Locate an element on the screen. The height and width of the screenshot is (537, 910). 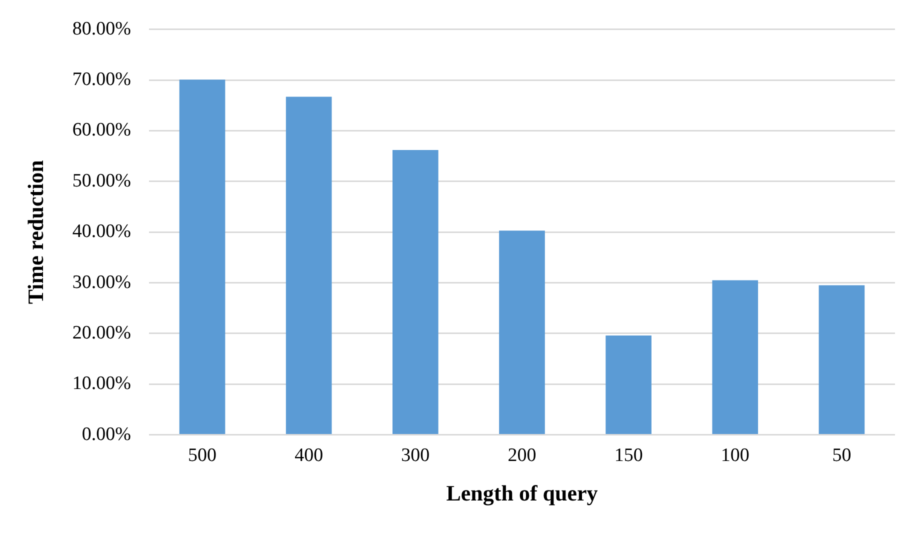
y-tick-label: 80.00% is located at coordinates (102, 29).